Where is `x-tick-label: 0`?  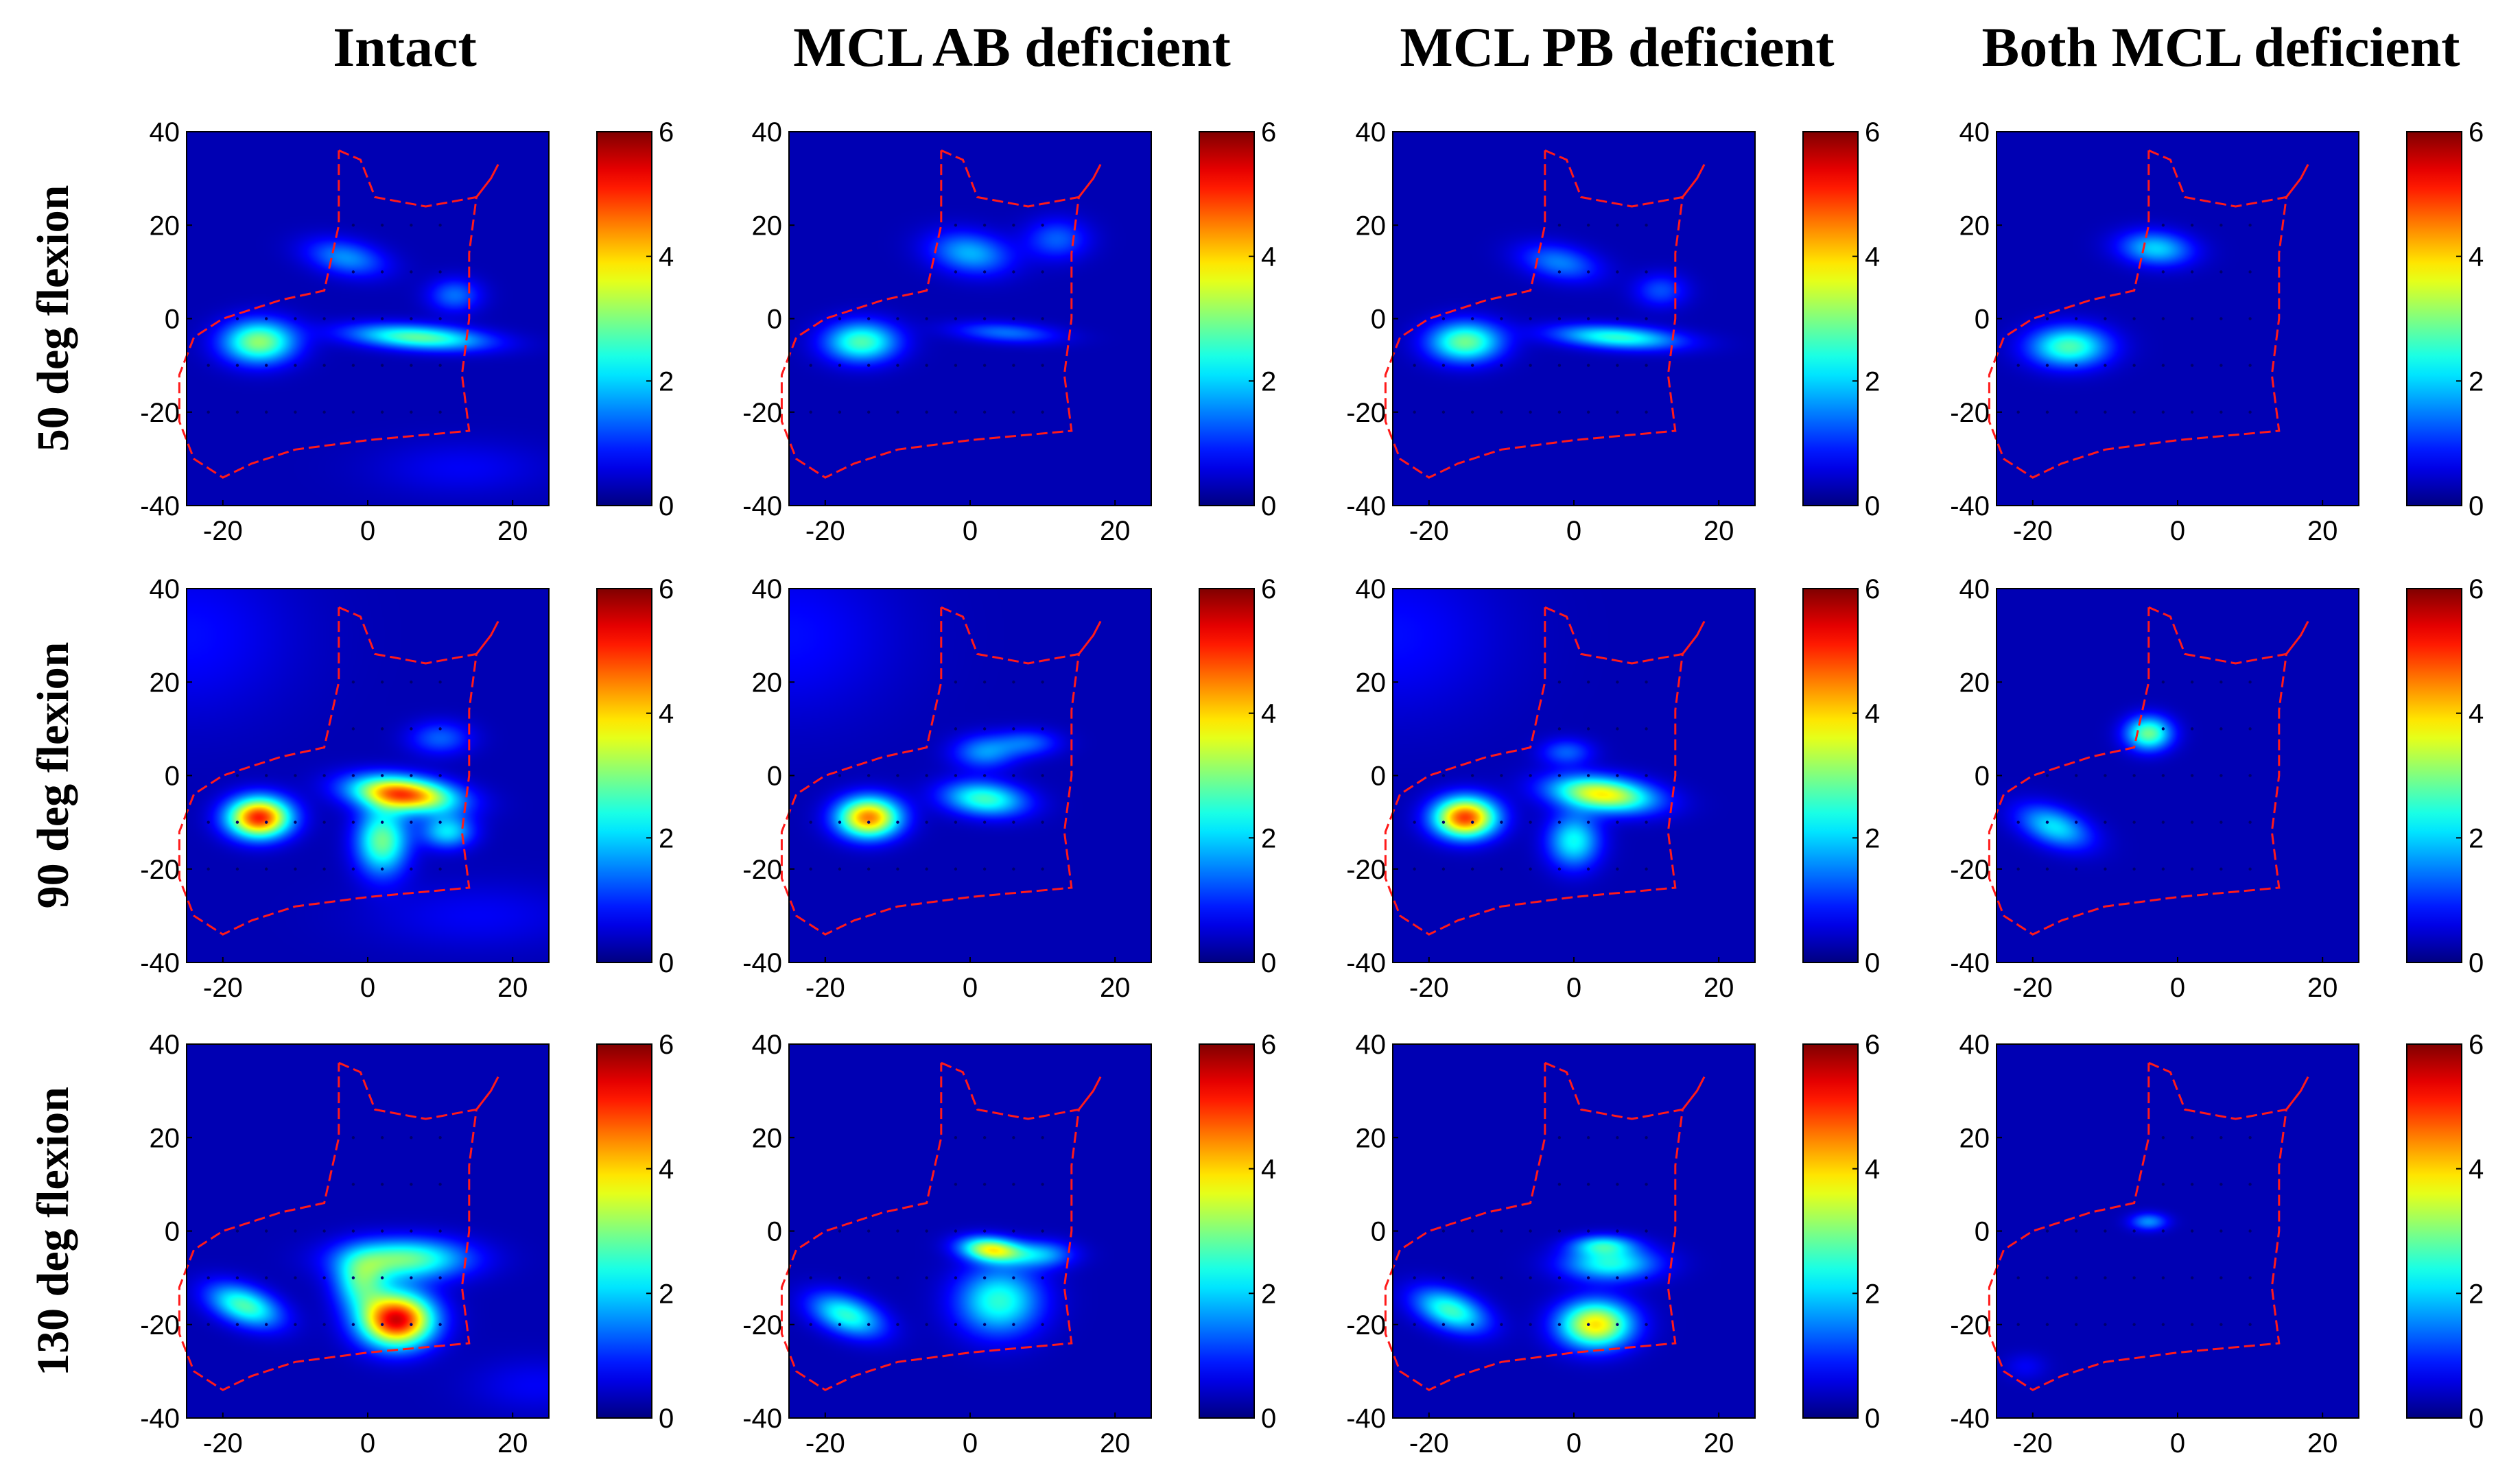
x-tick-label: 0 is located at coordinates (1573, 531).